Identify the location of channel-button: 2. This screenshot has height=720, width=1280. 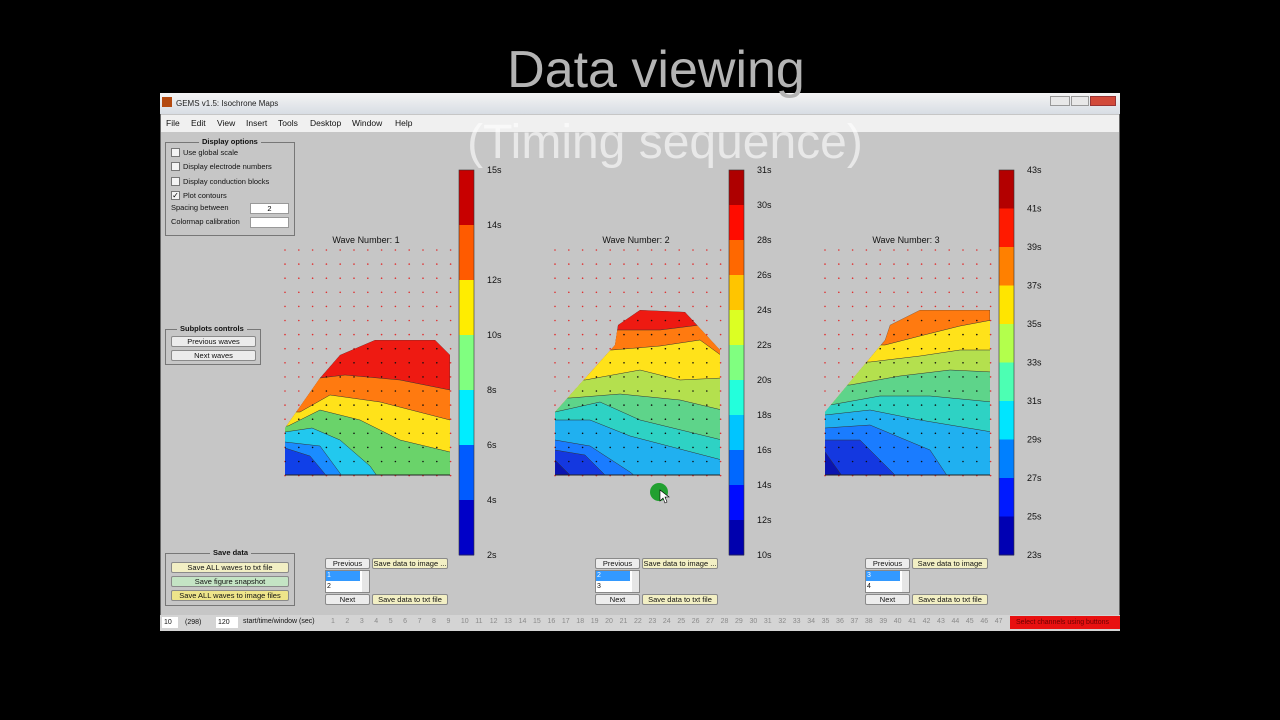
(347, 621).